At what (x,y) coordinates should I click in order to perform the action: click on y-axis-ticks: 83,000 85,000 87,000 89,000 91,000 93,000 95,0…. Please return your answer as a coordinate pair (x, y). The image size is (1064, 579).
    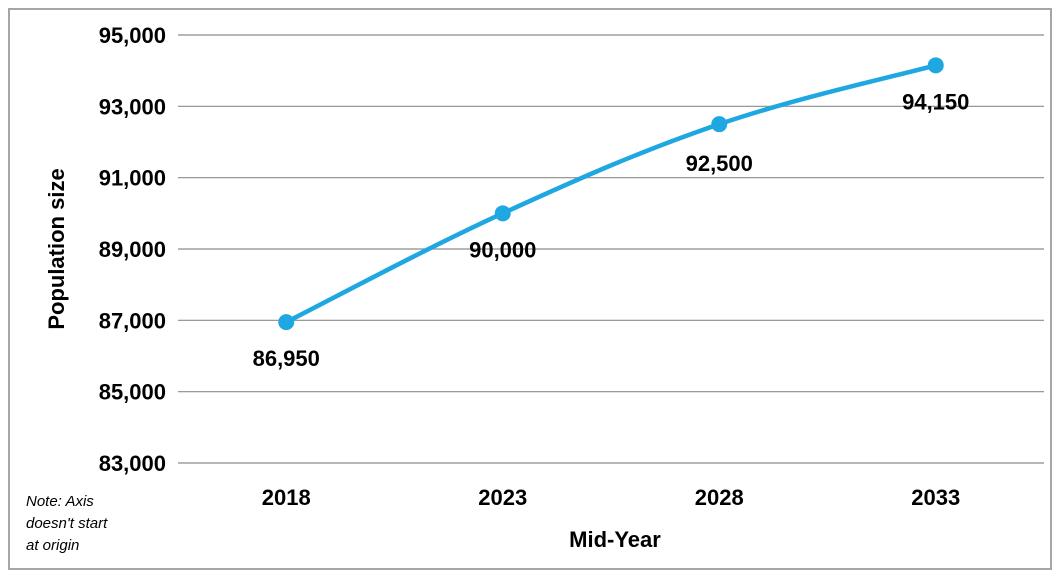
    Looking at the image, I should click on (132, 249).